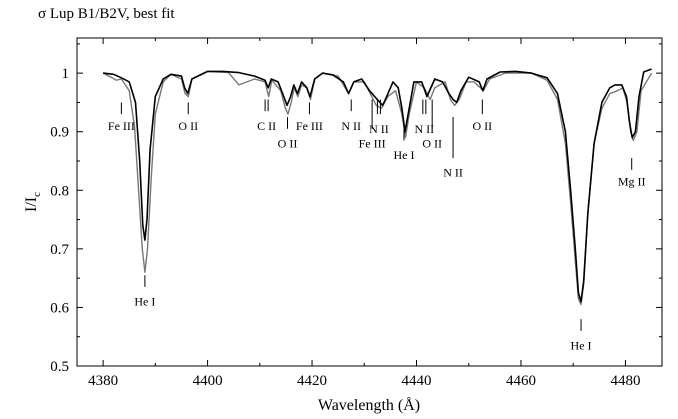  Describe the element at coordinates (66, 74) in the screenshot. I see `y-tick-label: 1` at that location.